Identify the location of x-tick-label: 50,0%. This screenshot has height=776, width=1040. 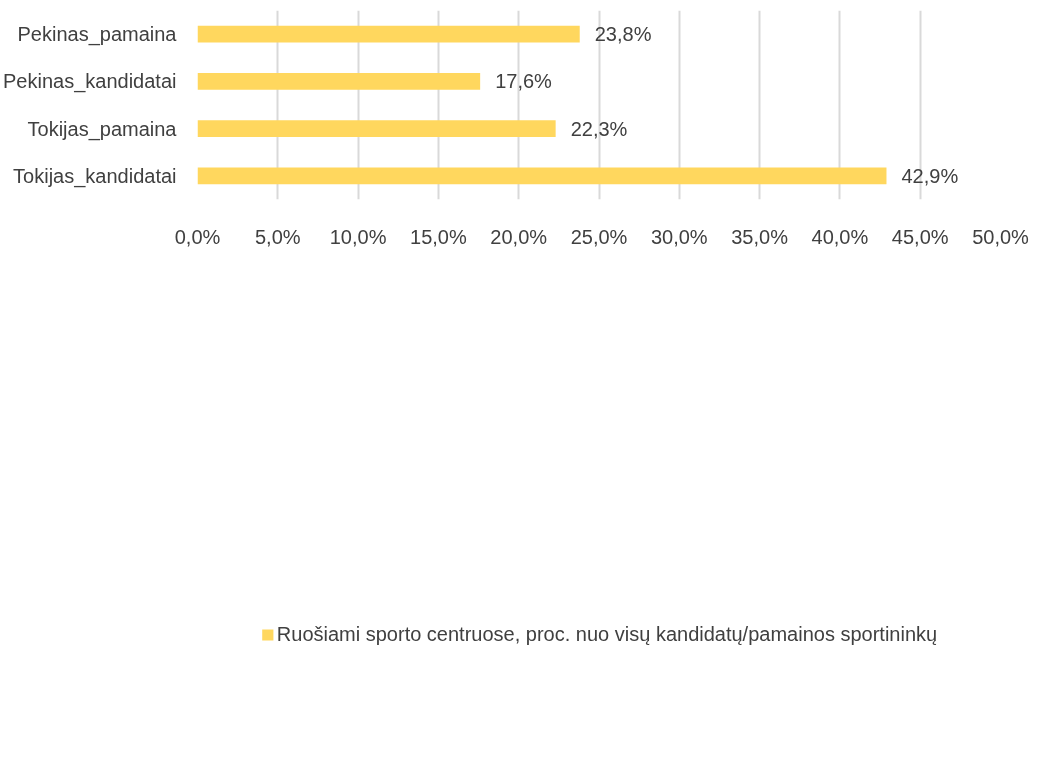
(1001, 236).